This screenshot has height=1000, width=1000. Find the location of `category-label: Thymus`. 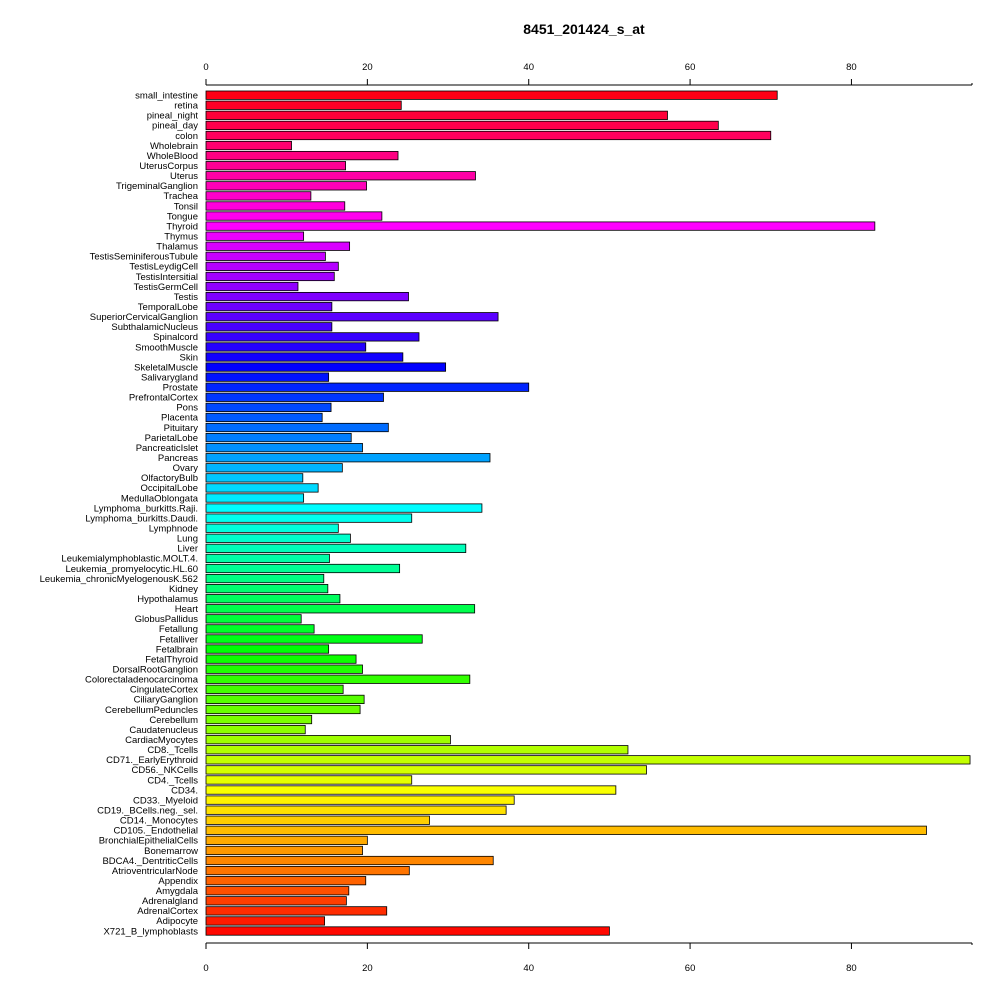

category-label: Thymus is located at coordinates (181, 236).